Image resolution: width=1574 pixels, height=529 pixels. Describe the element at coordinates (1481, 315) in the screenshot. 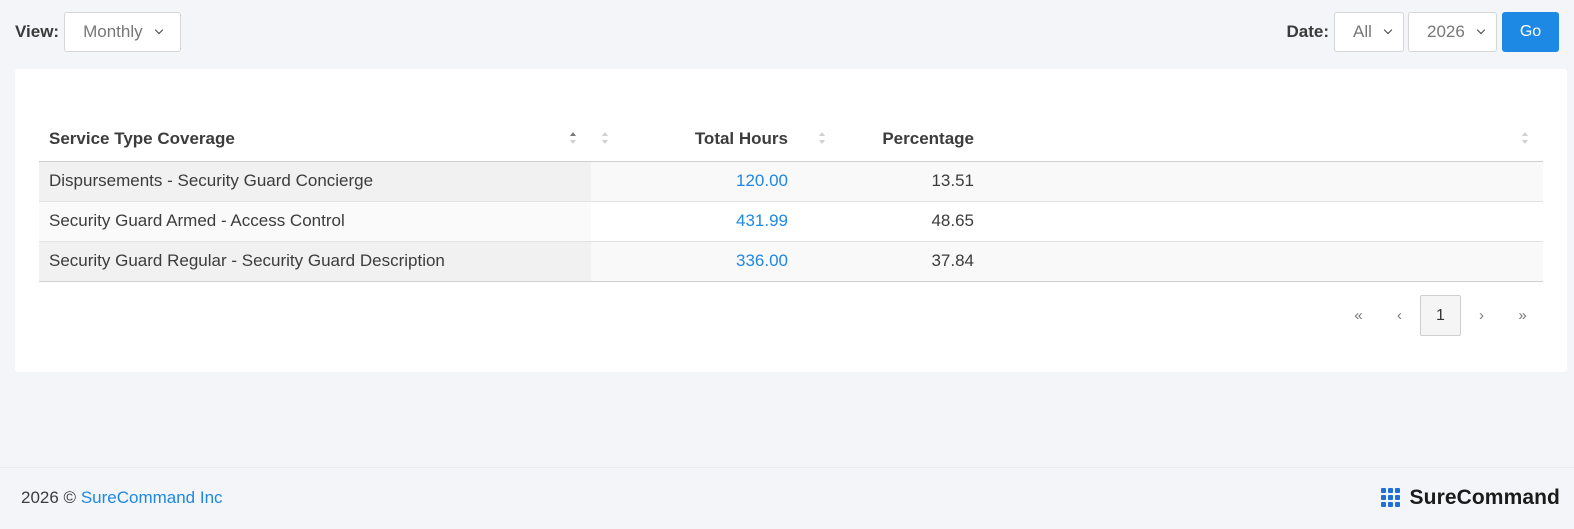

I see `next-page-button: ›` at that location.